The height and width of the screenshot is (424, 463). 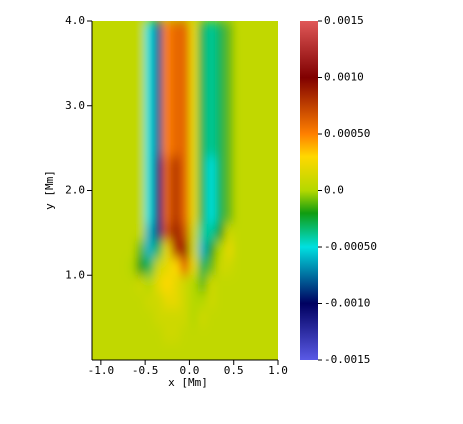 What do you see at coordinates (49, 190) in the screenshot?
I see `y-axis-label: y [Mm]` at bounding box center [49, 190].